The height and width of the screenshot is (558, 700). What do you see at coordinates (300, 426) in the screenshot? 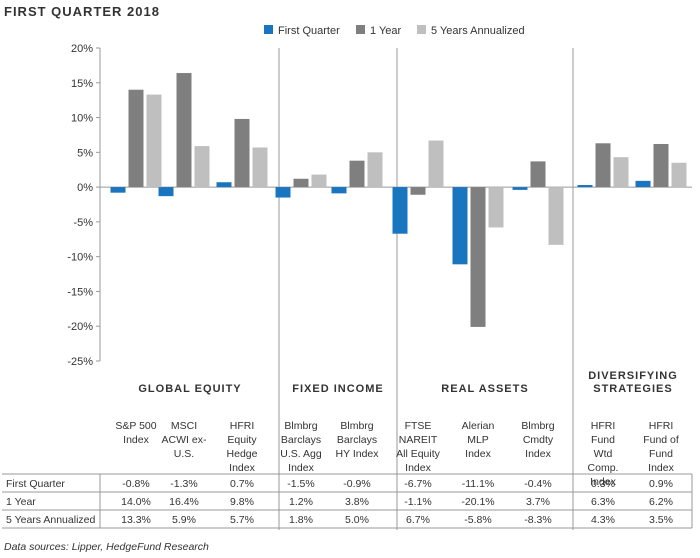
I see `category-label: Blmbrg` at bounding box center [300, 426].